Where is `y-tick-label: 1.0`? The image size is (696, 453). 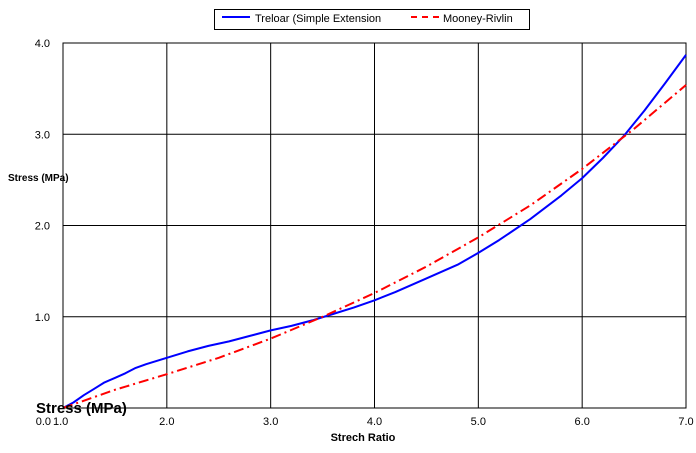
y-tick-label: 1.0 is located at coordinates (42, 318).